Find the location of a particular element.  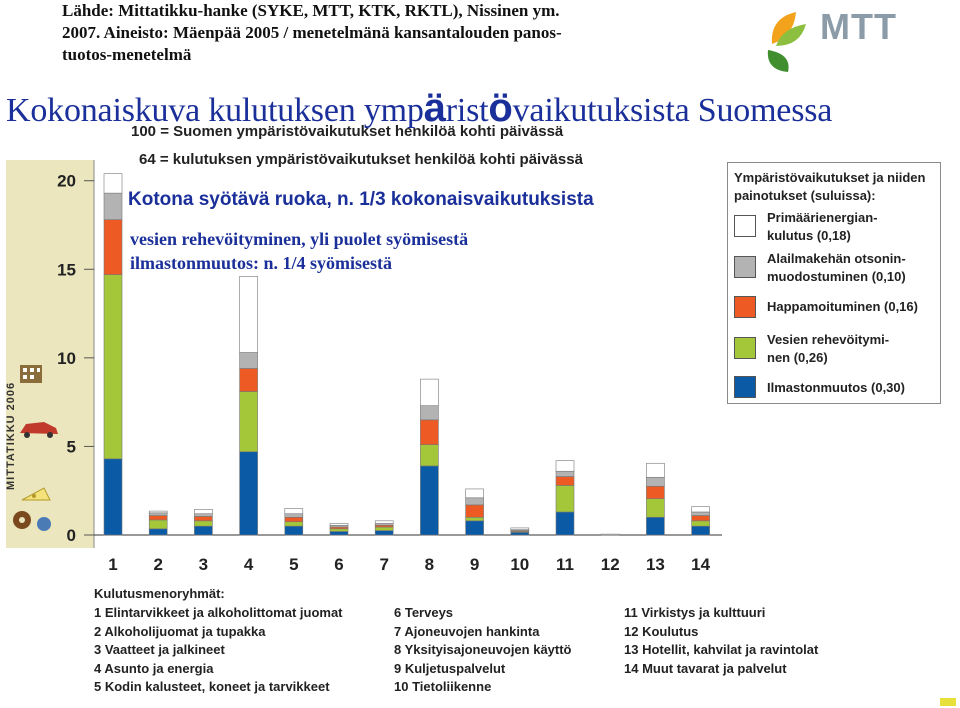

legend-label-line: Happamoituminen (0,16) is located at coordinates (842, 306).